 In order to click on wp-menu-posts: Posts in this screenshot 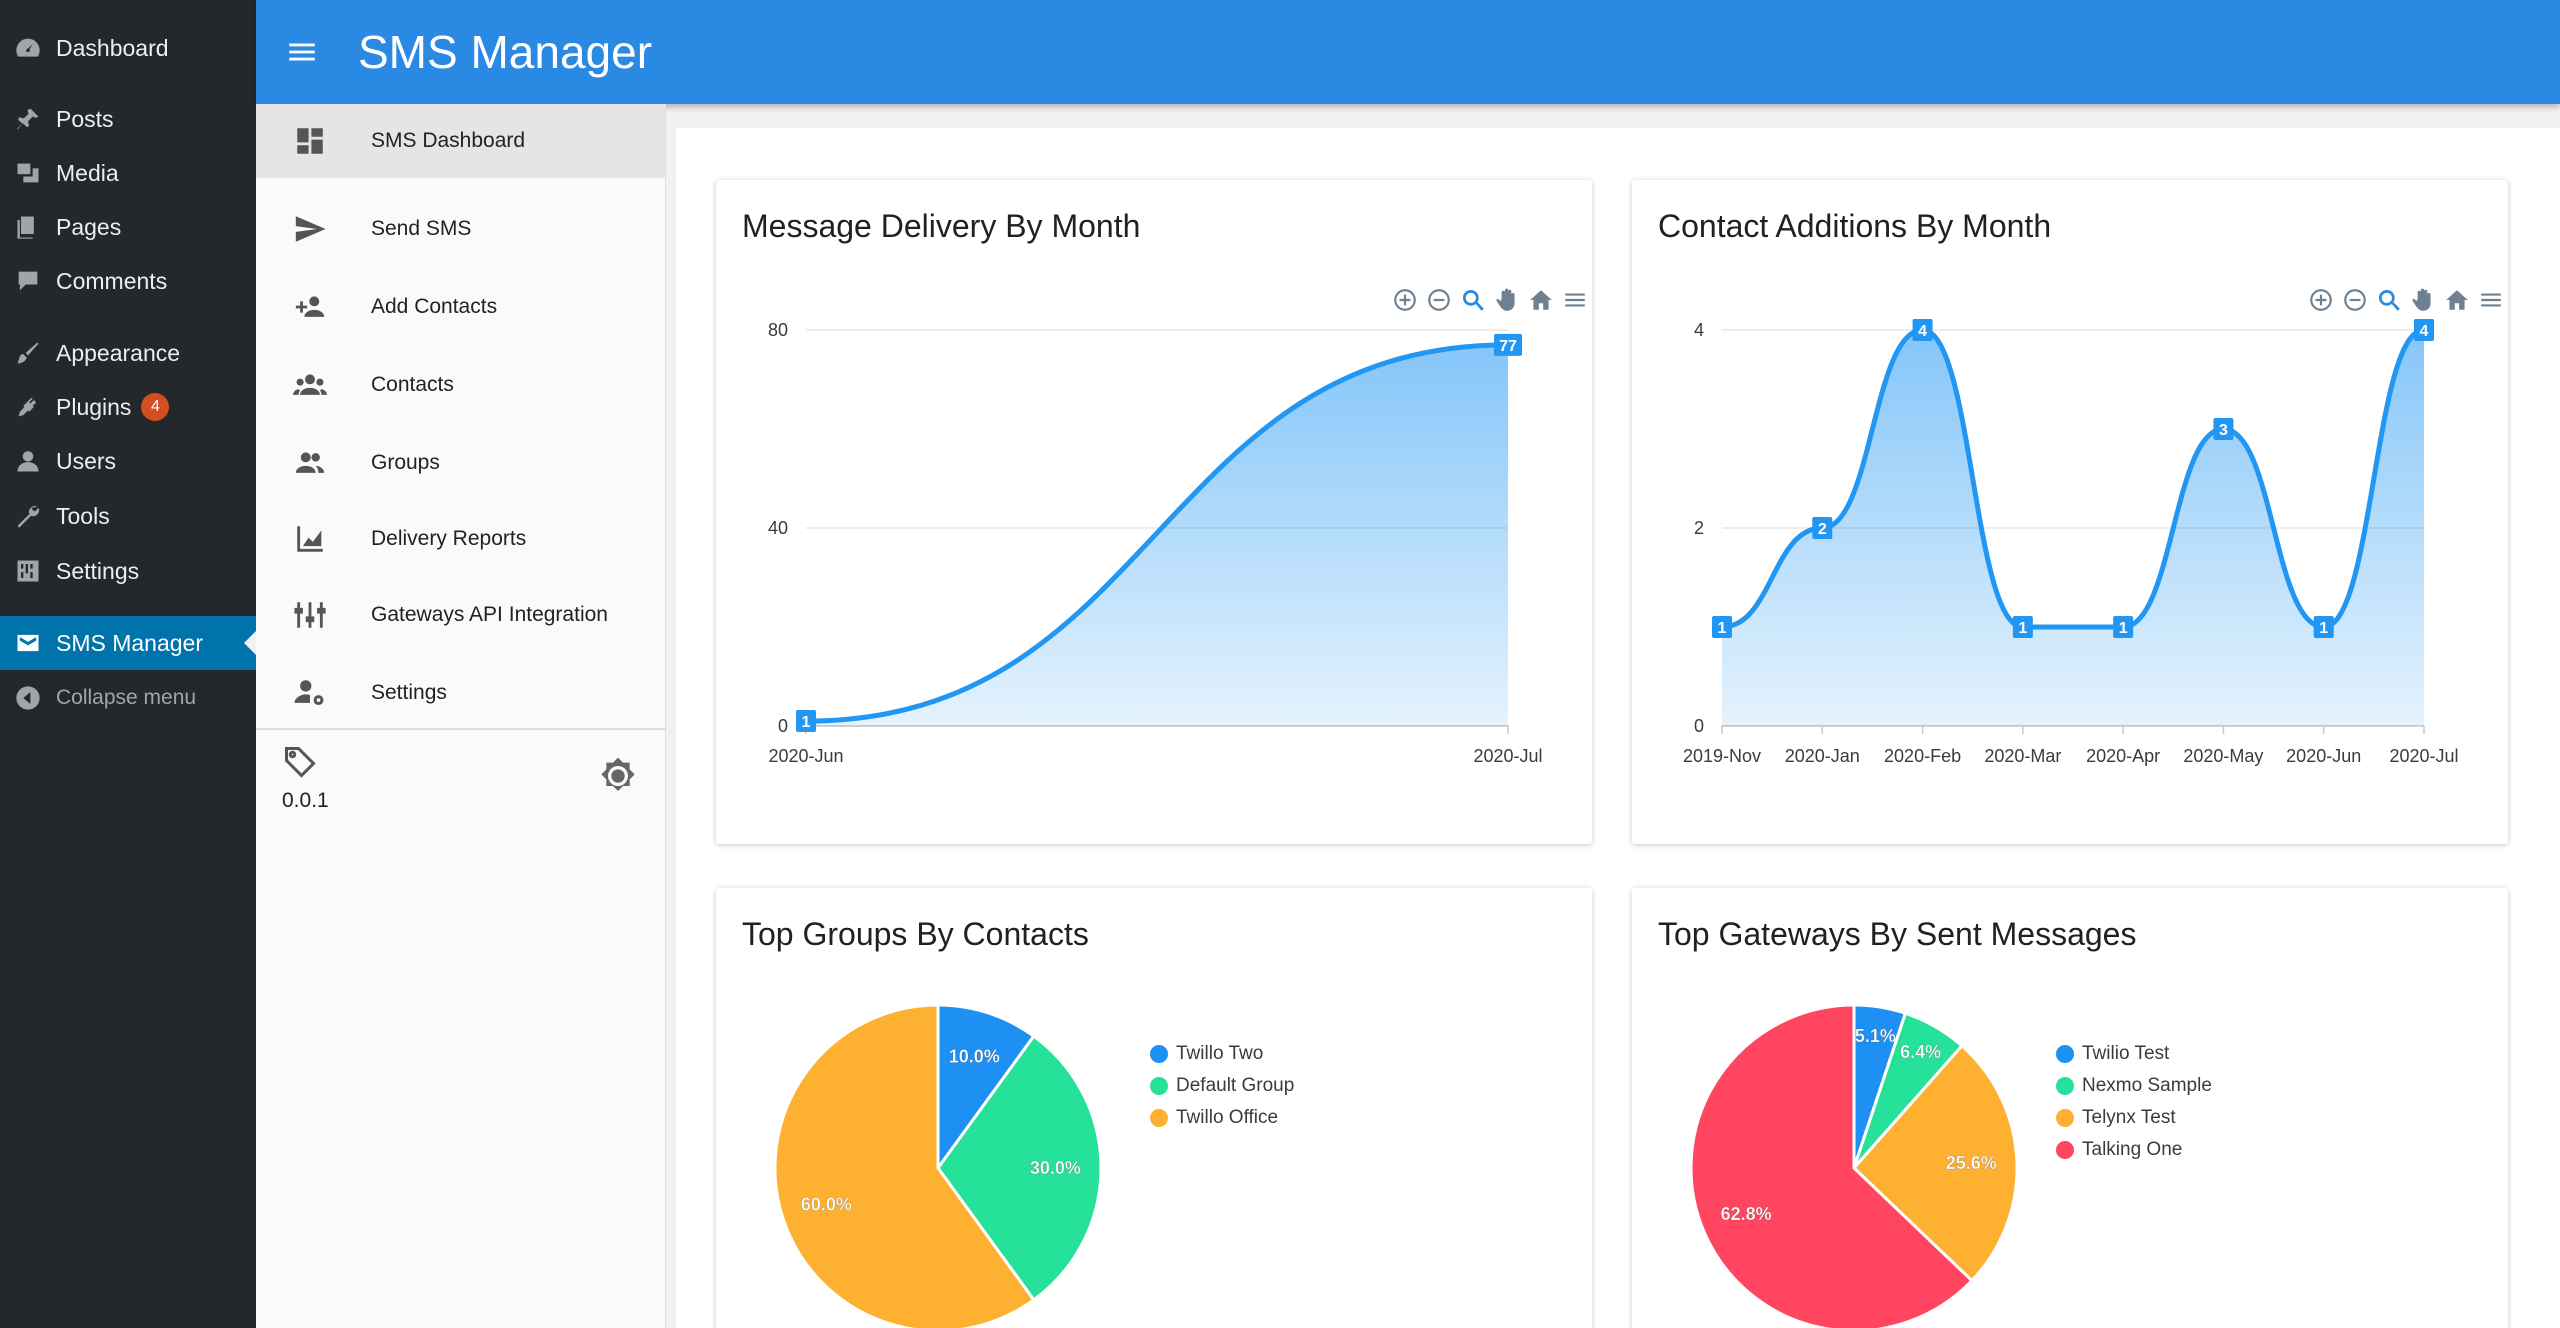, I will do `click(128, 119)`.